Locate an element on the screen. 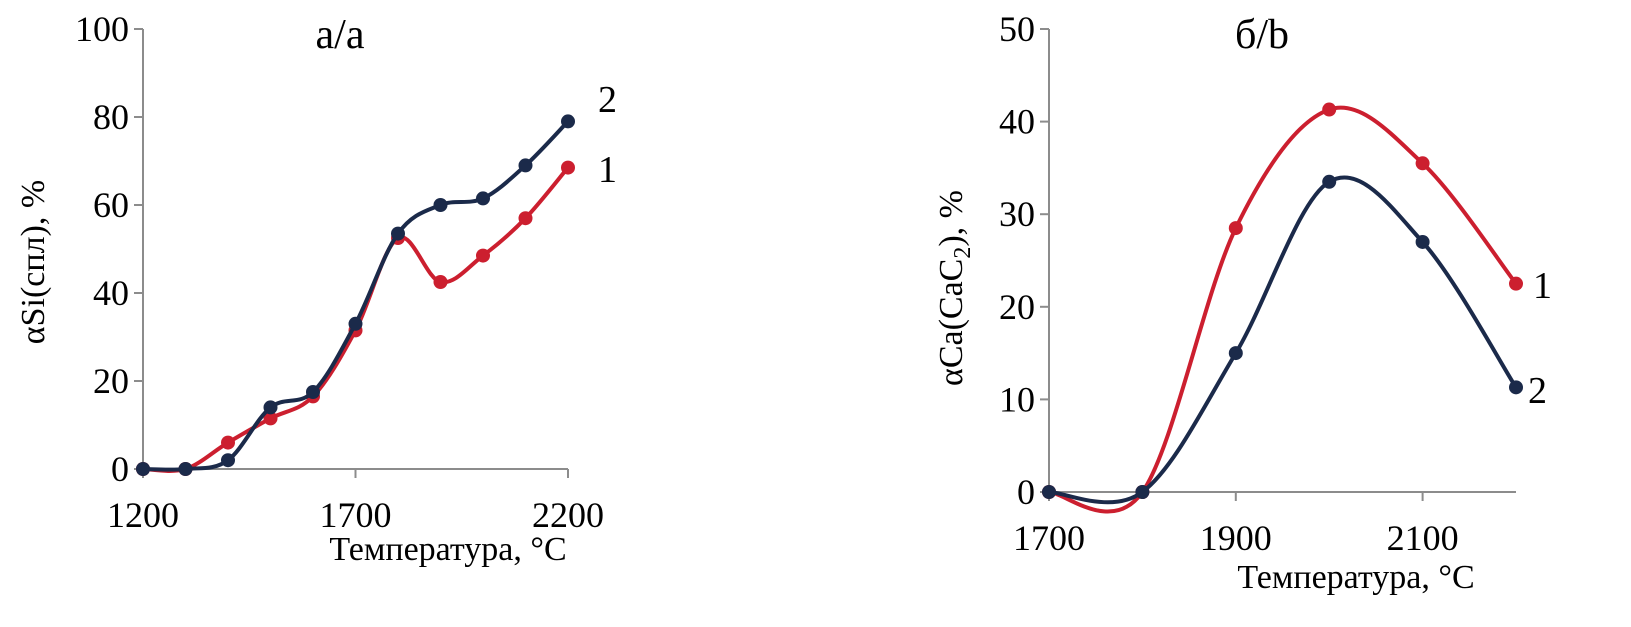 Image resolution: width=1631 pixels, height=627 pixels. chart-b-ylabel: αCa(CaC2), % is located at coordinates (954, 288).